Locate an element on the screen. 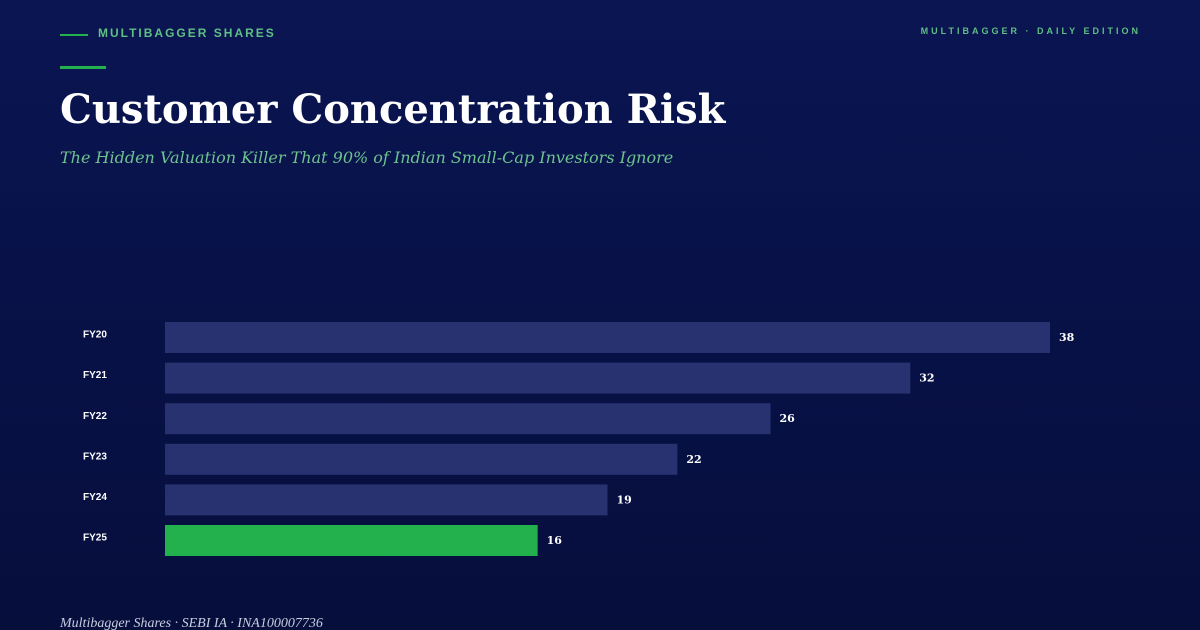 The height and width of the screenshot is (630, 1200). value-label: 22 is located at coordinates (693, 459).